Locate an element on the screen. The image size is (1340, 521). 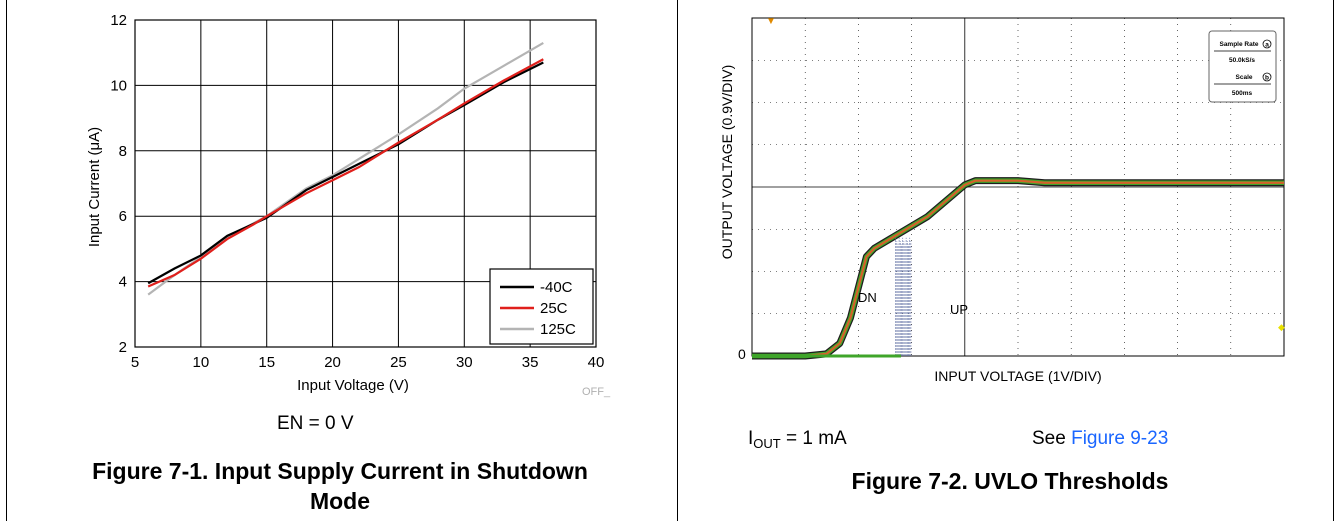
level-marker-icon: ◆ is located at coordinates (1281, 327).